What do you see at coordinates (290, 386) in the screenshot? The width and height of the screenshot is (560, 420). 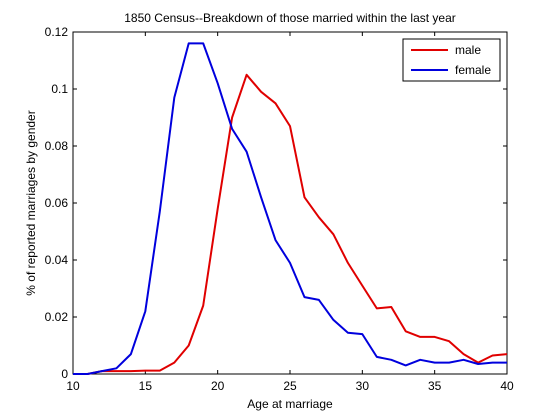 I see `x-tick-label: 25` at bounding box center [290, 386].